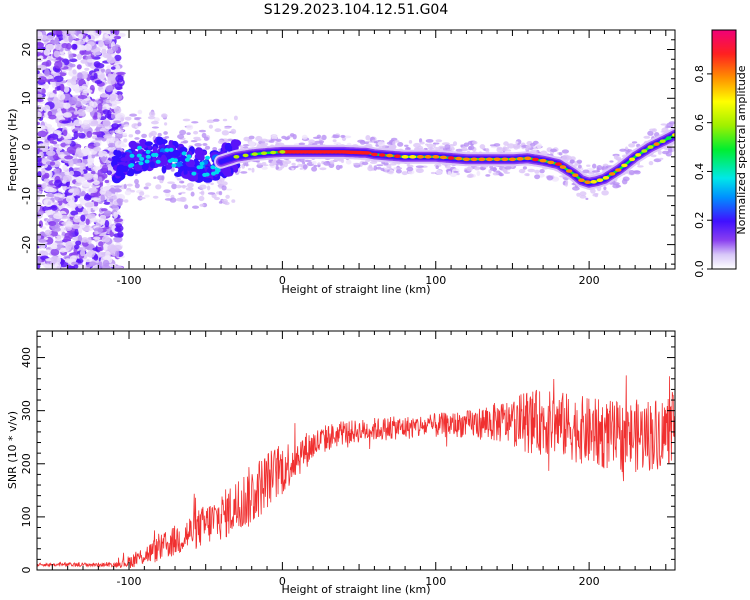  What do you see at coordinates (355, 589) in the screenshot?
I see `bottom-x-axis-label: Height of straight line (km)` at bounding box center [355, 589].